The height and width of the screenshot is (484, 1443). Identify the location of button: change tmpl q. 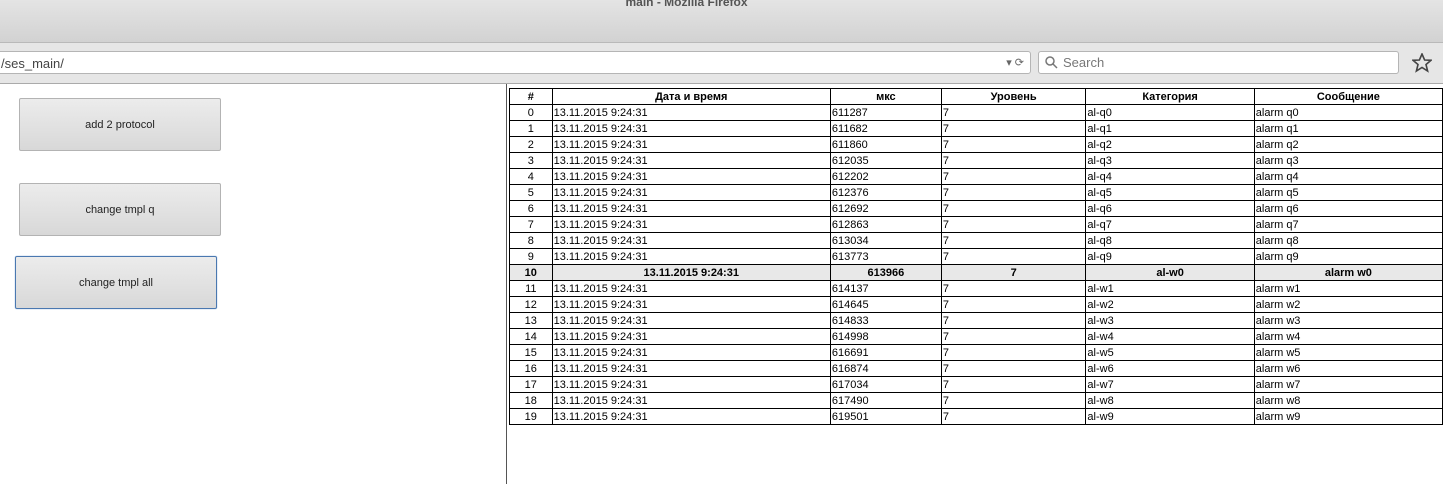
(120, 209).